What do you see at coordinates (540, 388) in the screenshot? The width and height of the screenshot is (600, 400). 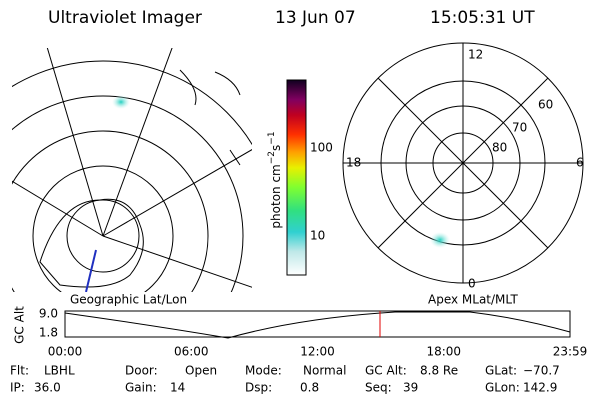 I see `field-value: 142.9` at bounding box center [540, 388].